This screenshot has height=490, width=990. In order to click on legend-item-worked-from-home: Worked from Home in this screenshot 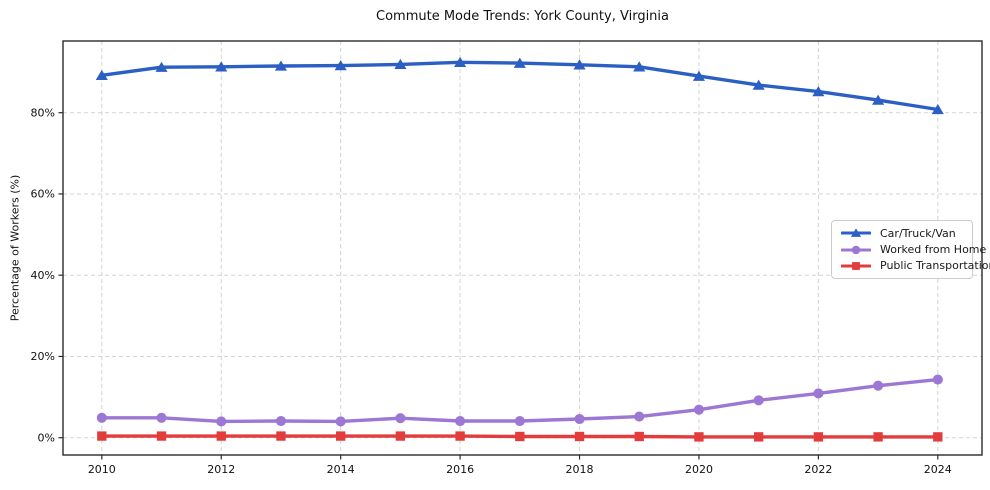, I will do `click(913, 250)`.